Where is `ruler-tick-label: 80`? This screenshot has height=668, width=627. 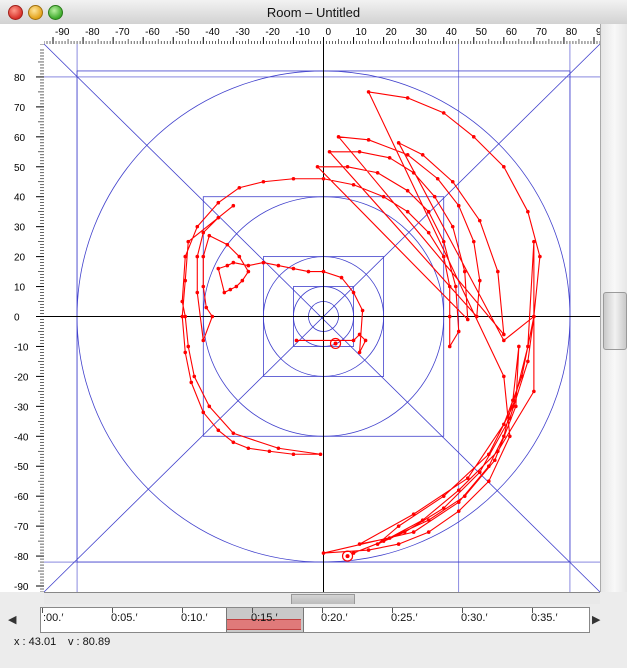
ruler-tick-label: 80 is located at coordinates (20, 78).